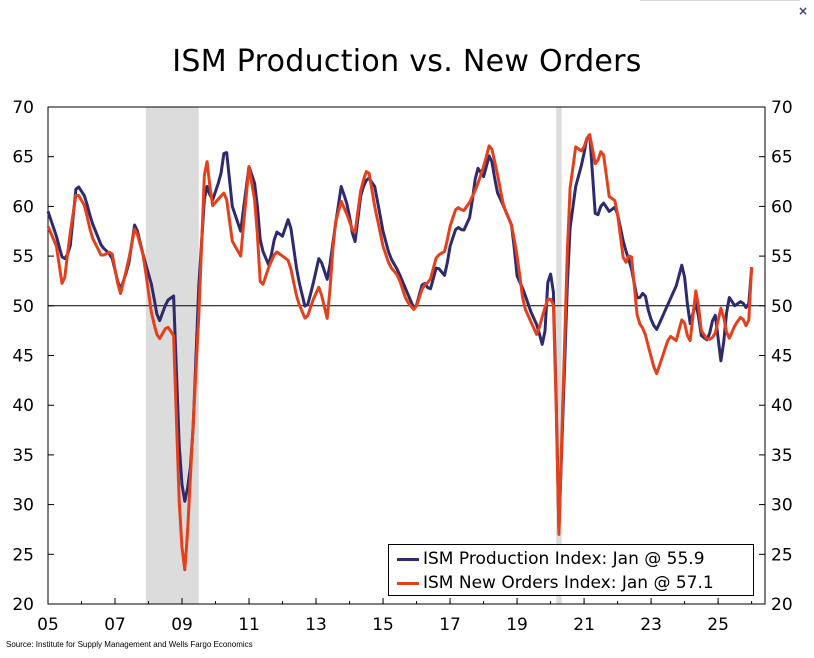 This screenshot has width=814, height=658. Describe the element at coordinates (23, 555) in the screenshot. I see `y-tick-label-left: 25` at that location.